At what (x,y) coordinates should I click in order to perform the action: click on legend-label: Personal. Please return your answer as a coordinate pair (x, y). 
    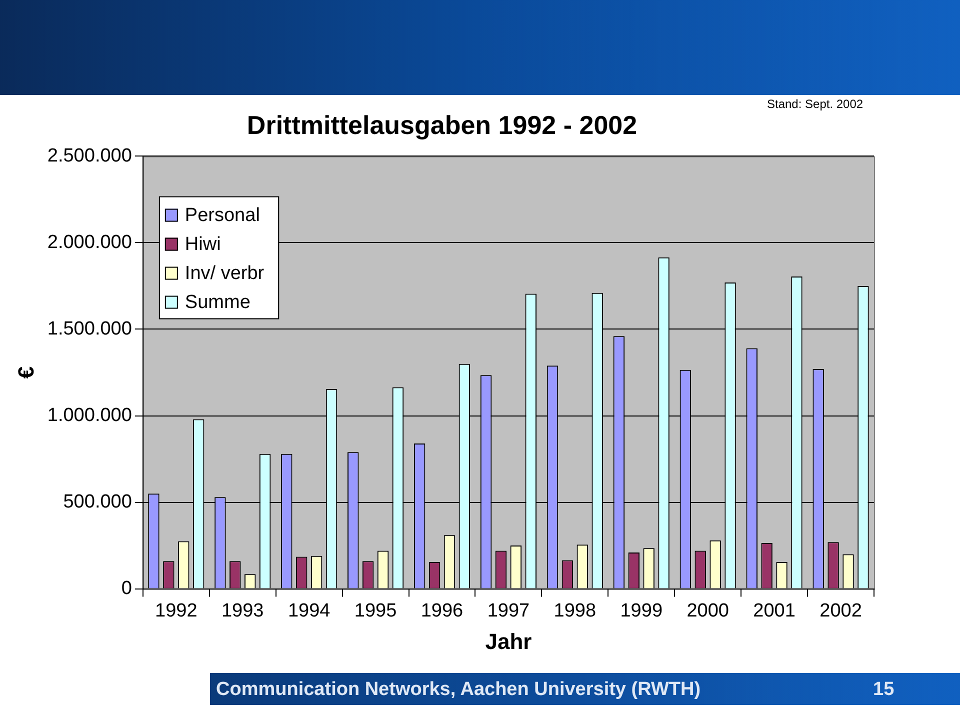
    Looking at the image, I should click on (222, 215).